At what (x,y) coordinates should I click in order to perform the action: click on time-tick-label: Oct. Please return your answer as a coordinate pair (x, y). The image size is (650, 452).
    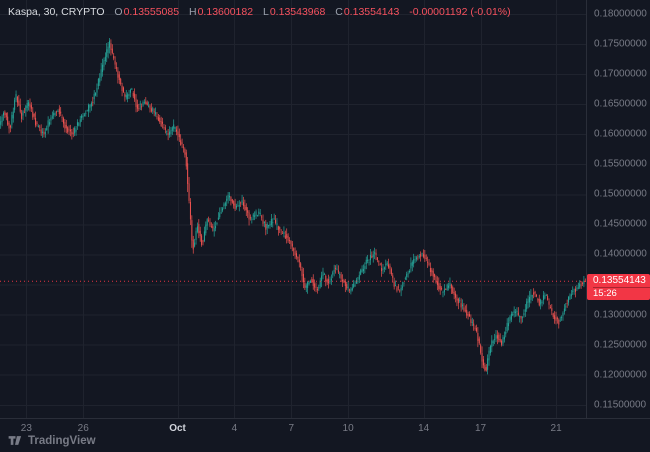
    Looking at the image, I should click on (177, 428).